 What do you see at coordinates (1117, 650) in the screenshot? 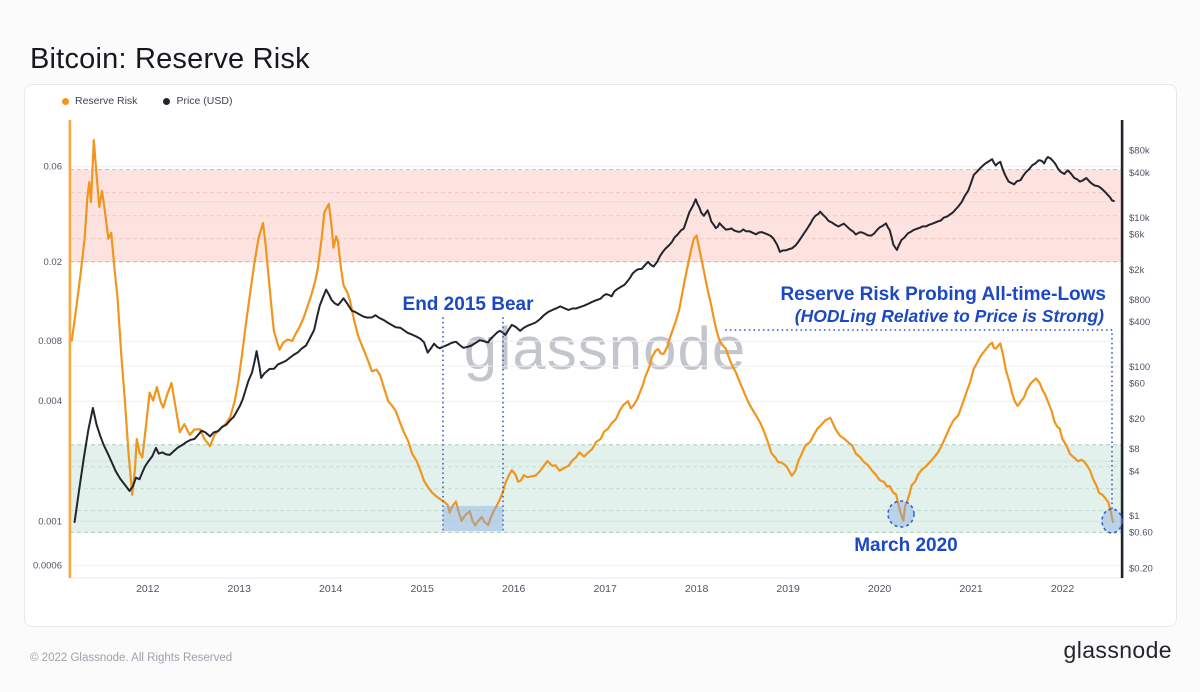
I see `glassnode-logo: glassnode` at bounding box center [1117, 650].